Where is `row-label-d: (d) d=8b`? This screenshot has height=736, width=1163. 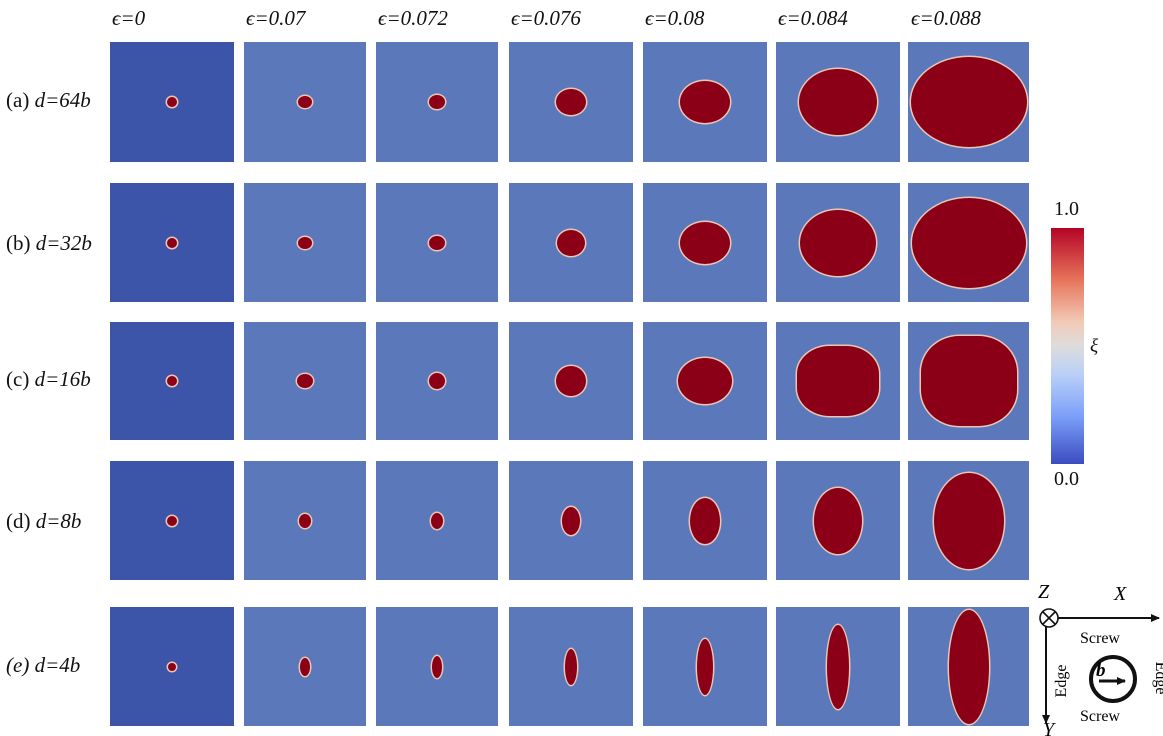
row-label-d: (d) d=8b is located at coordinates (43, 521).